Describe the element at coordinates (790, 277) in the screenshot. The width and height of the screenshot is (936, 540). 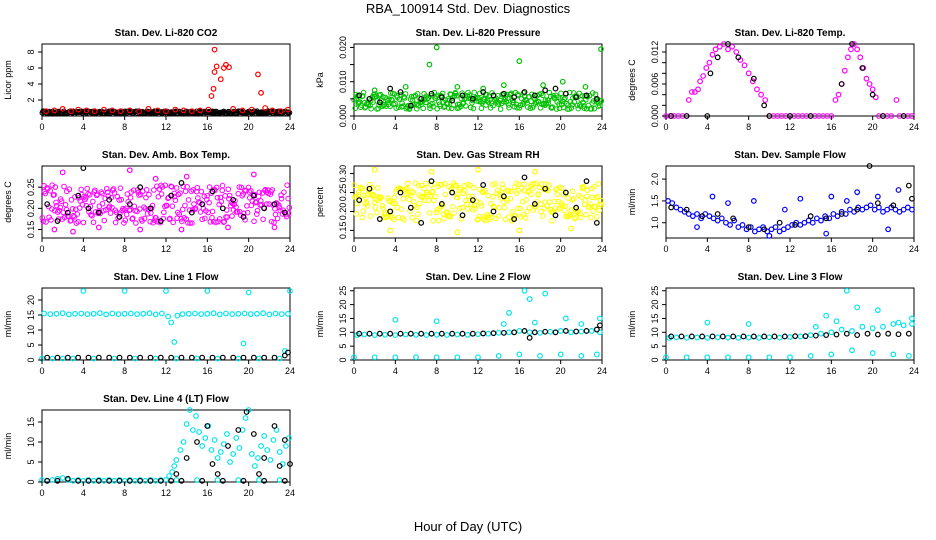
I see `panel-title: Stan. Dev. Line 3 Flow` at that location.